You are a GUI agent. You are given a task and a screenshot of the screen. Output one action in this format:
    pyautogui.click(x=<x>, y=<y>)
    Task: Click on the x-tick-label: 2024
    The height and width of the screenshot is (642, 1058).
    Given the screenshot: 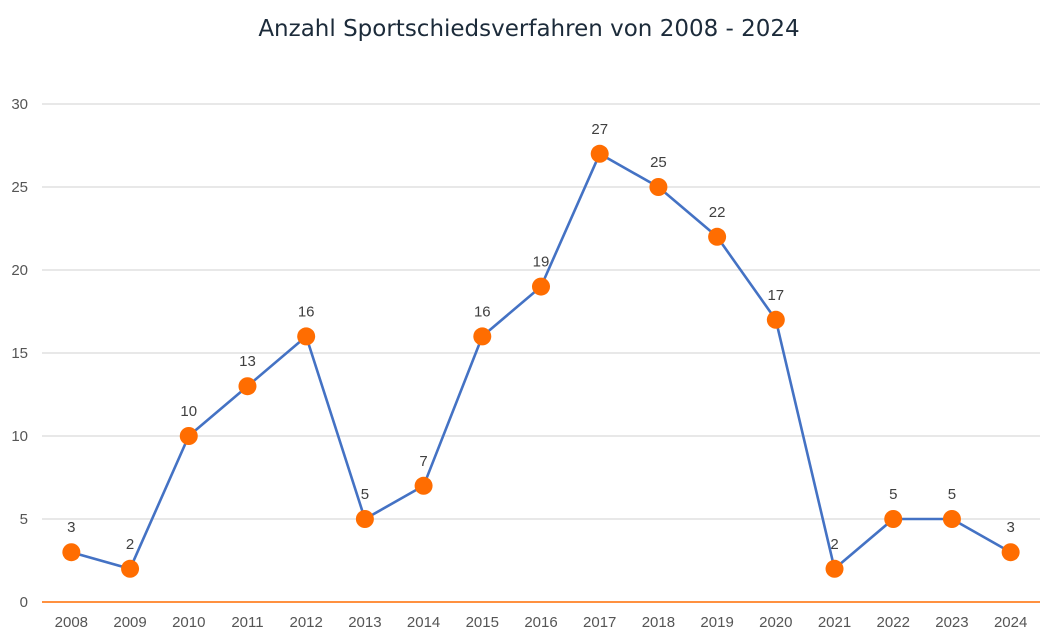 What is the action you would take?
    pyautogui.click(x=1010, y=622)
    